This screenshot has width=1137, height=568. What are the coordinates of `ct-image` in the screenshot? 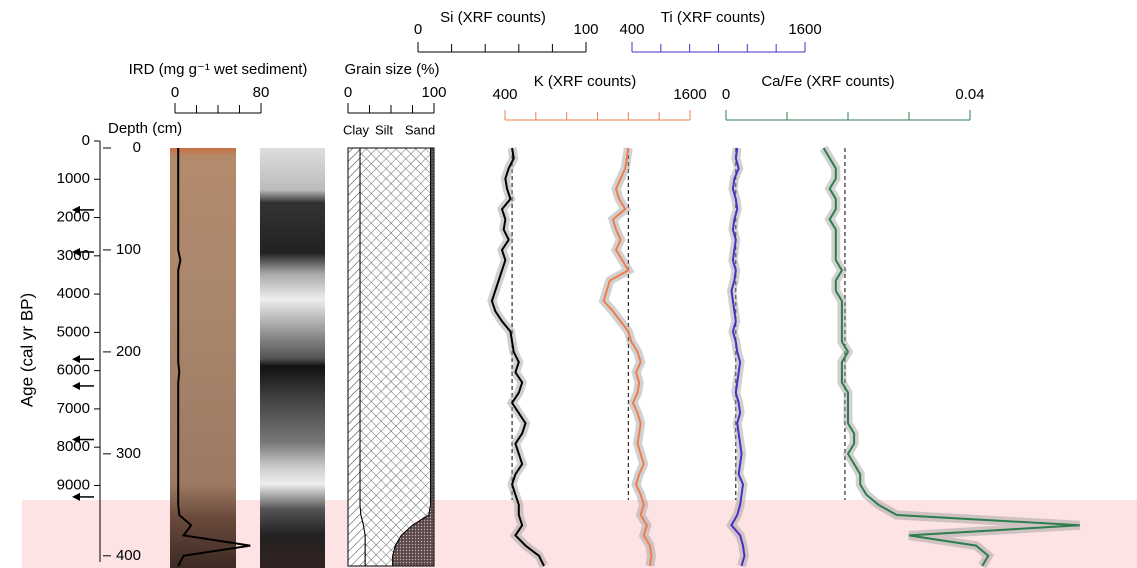 It's located at (292, 358).